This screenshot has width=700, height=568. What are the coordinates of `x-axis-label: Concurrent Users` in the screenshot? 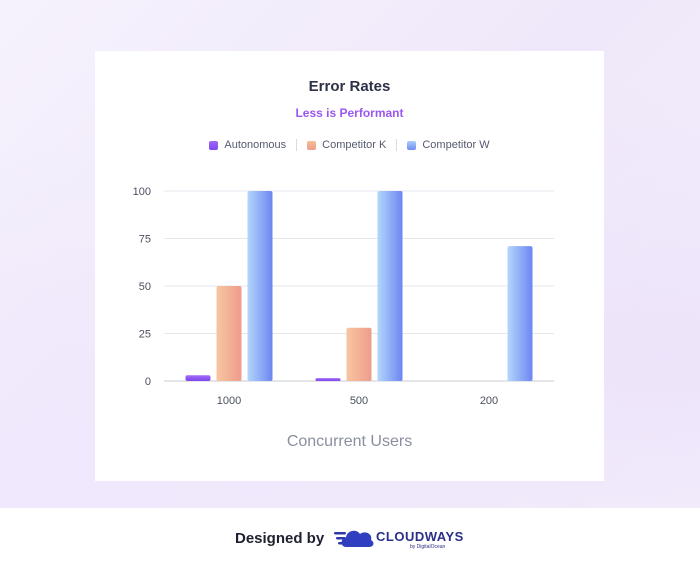 It's located at (349, 441).